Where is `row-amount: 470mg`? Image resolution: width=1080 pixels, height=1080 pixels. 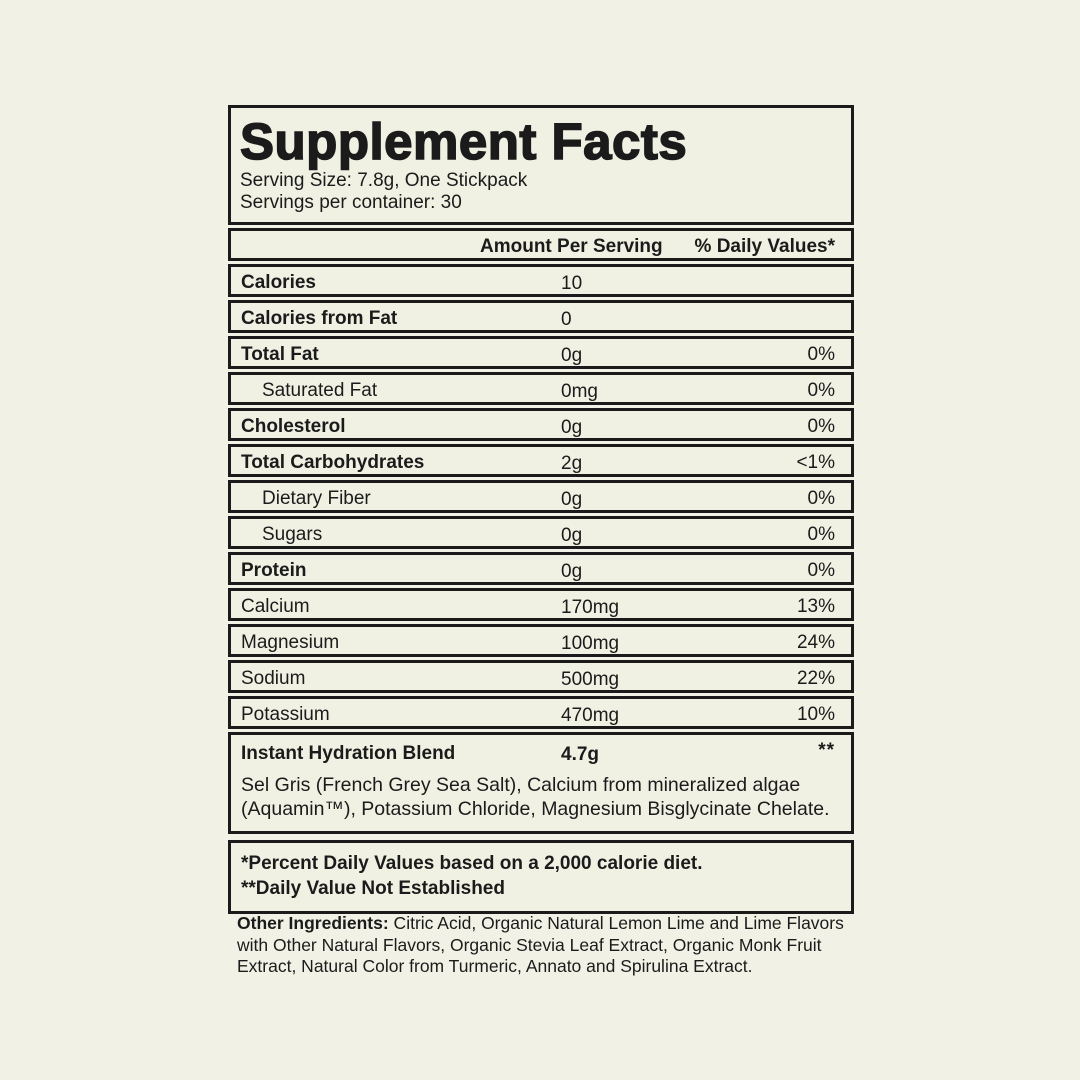
row-amount: 470mg is located at coordinates (590, 715).